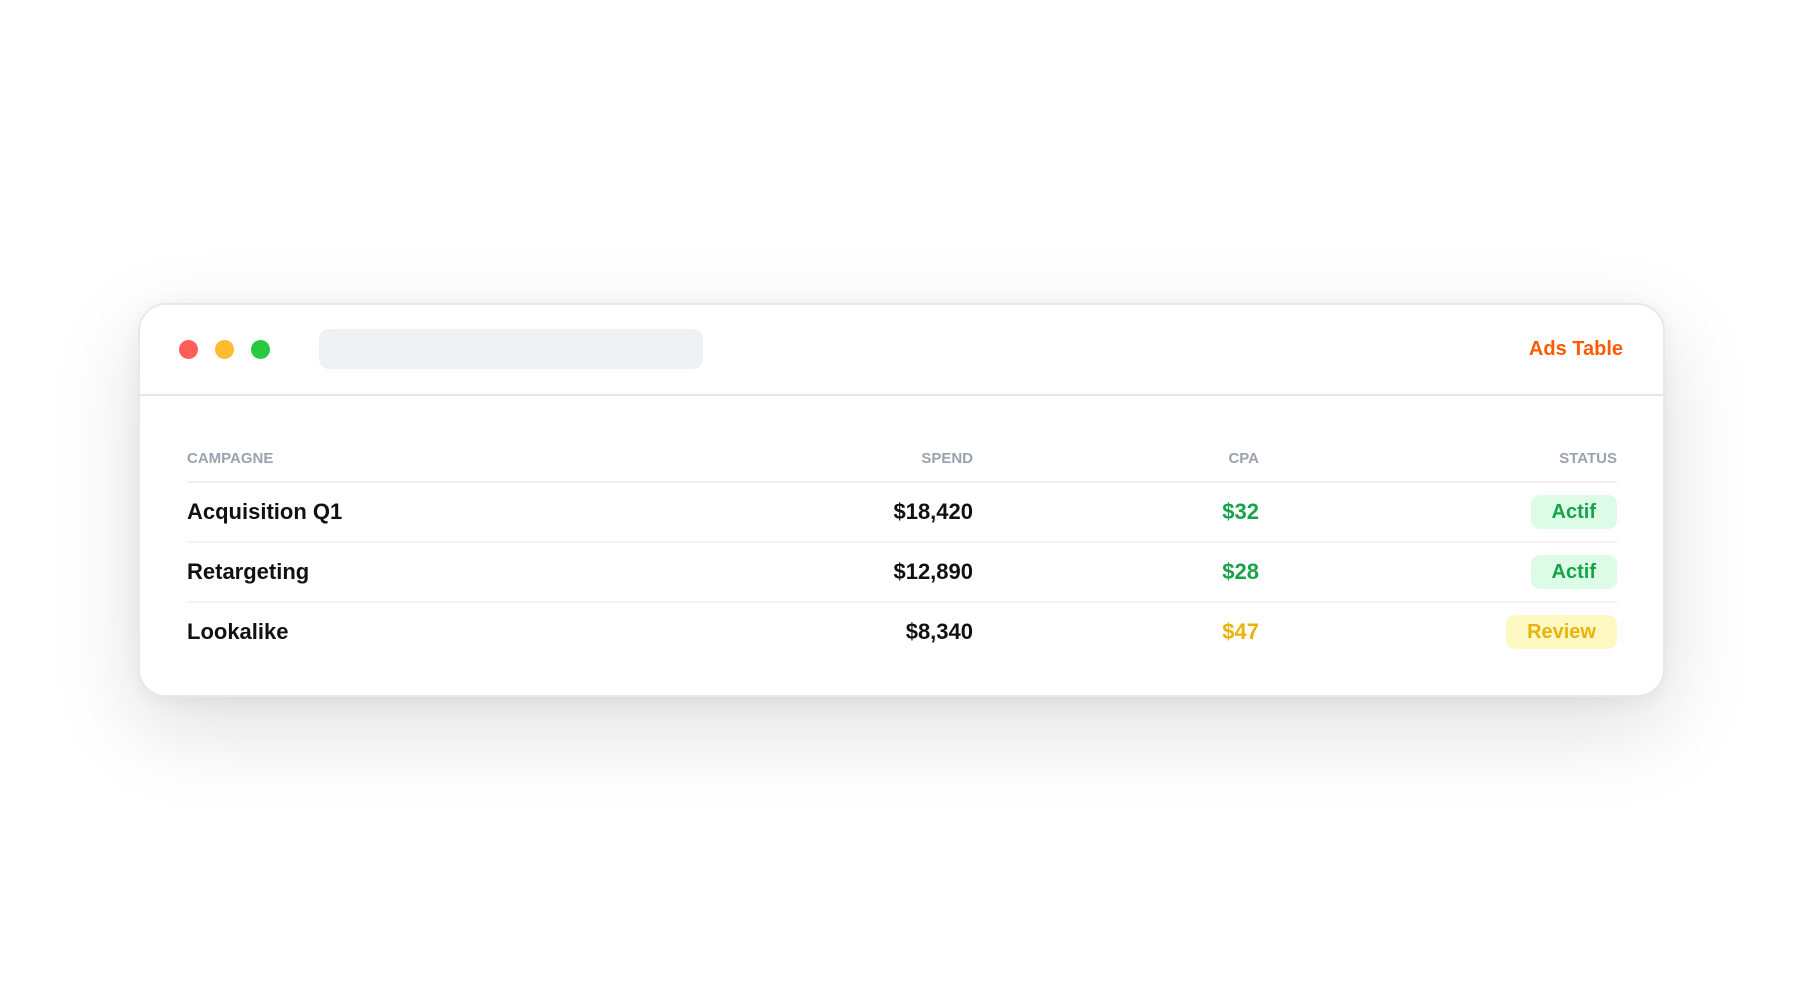  I want to click on status-badge: Review, so click(1561, 632).